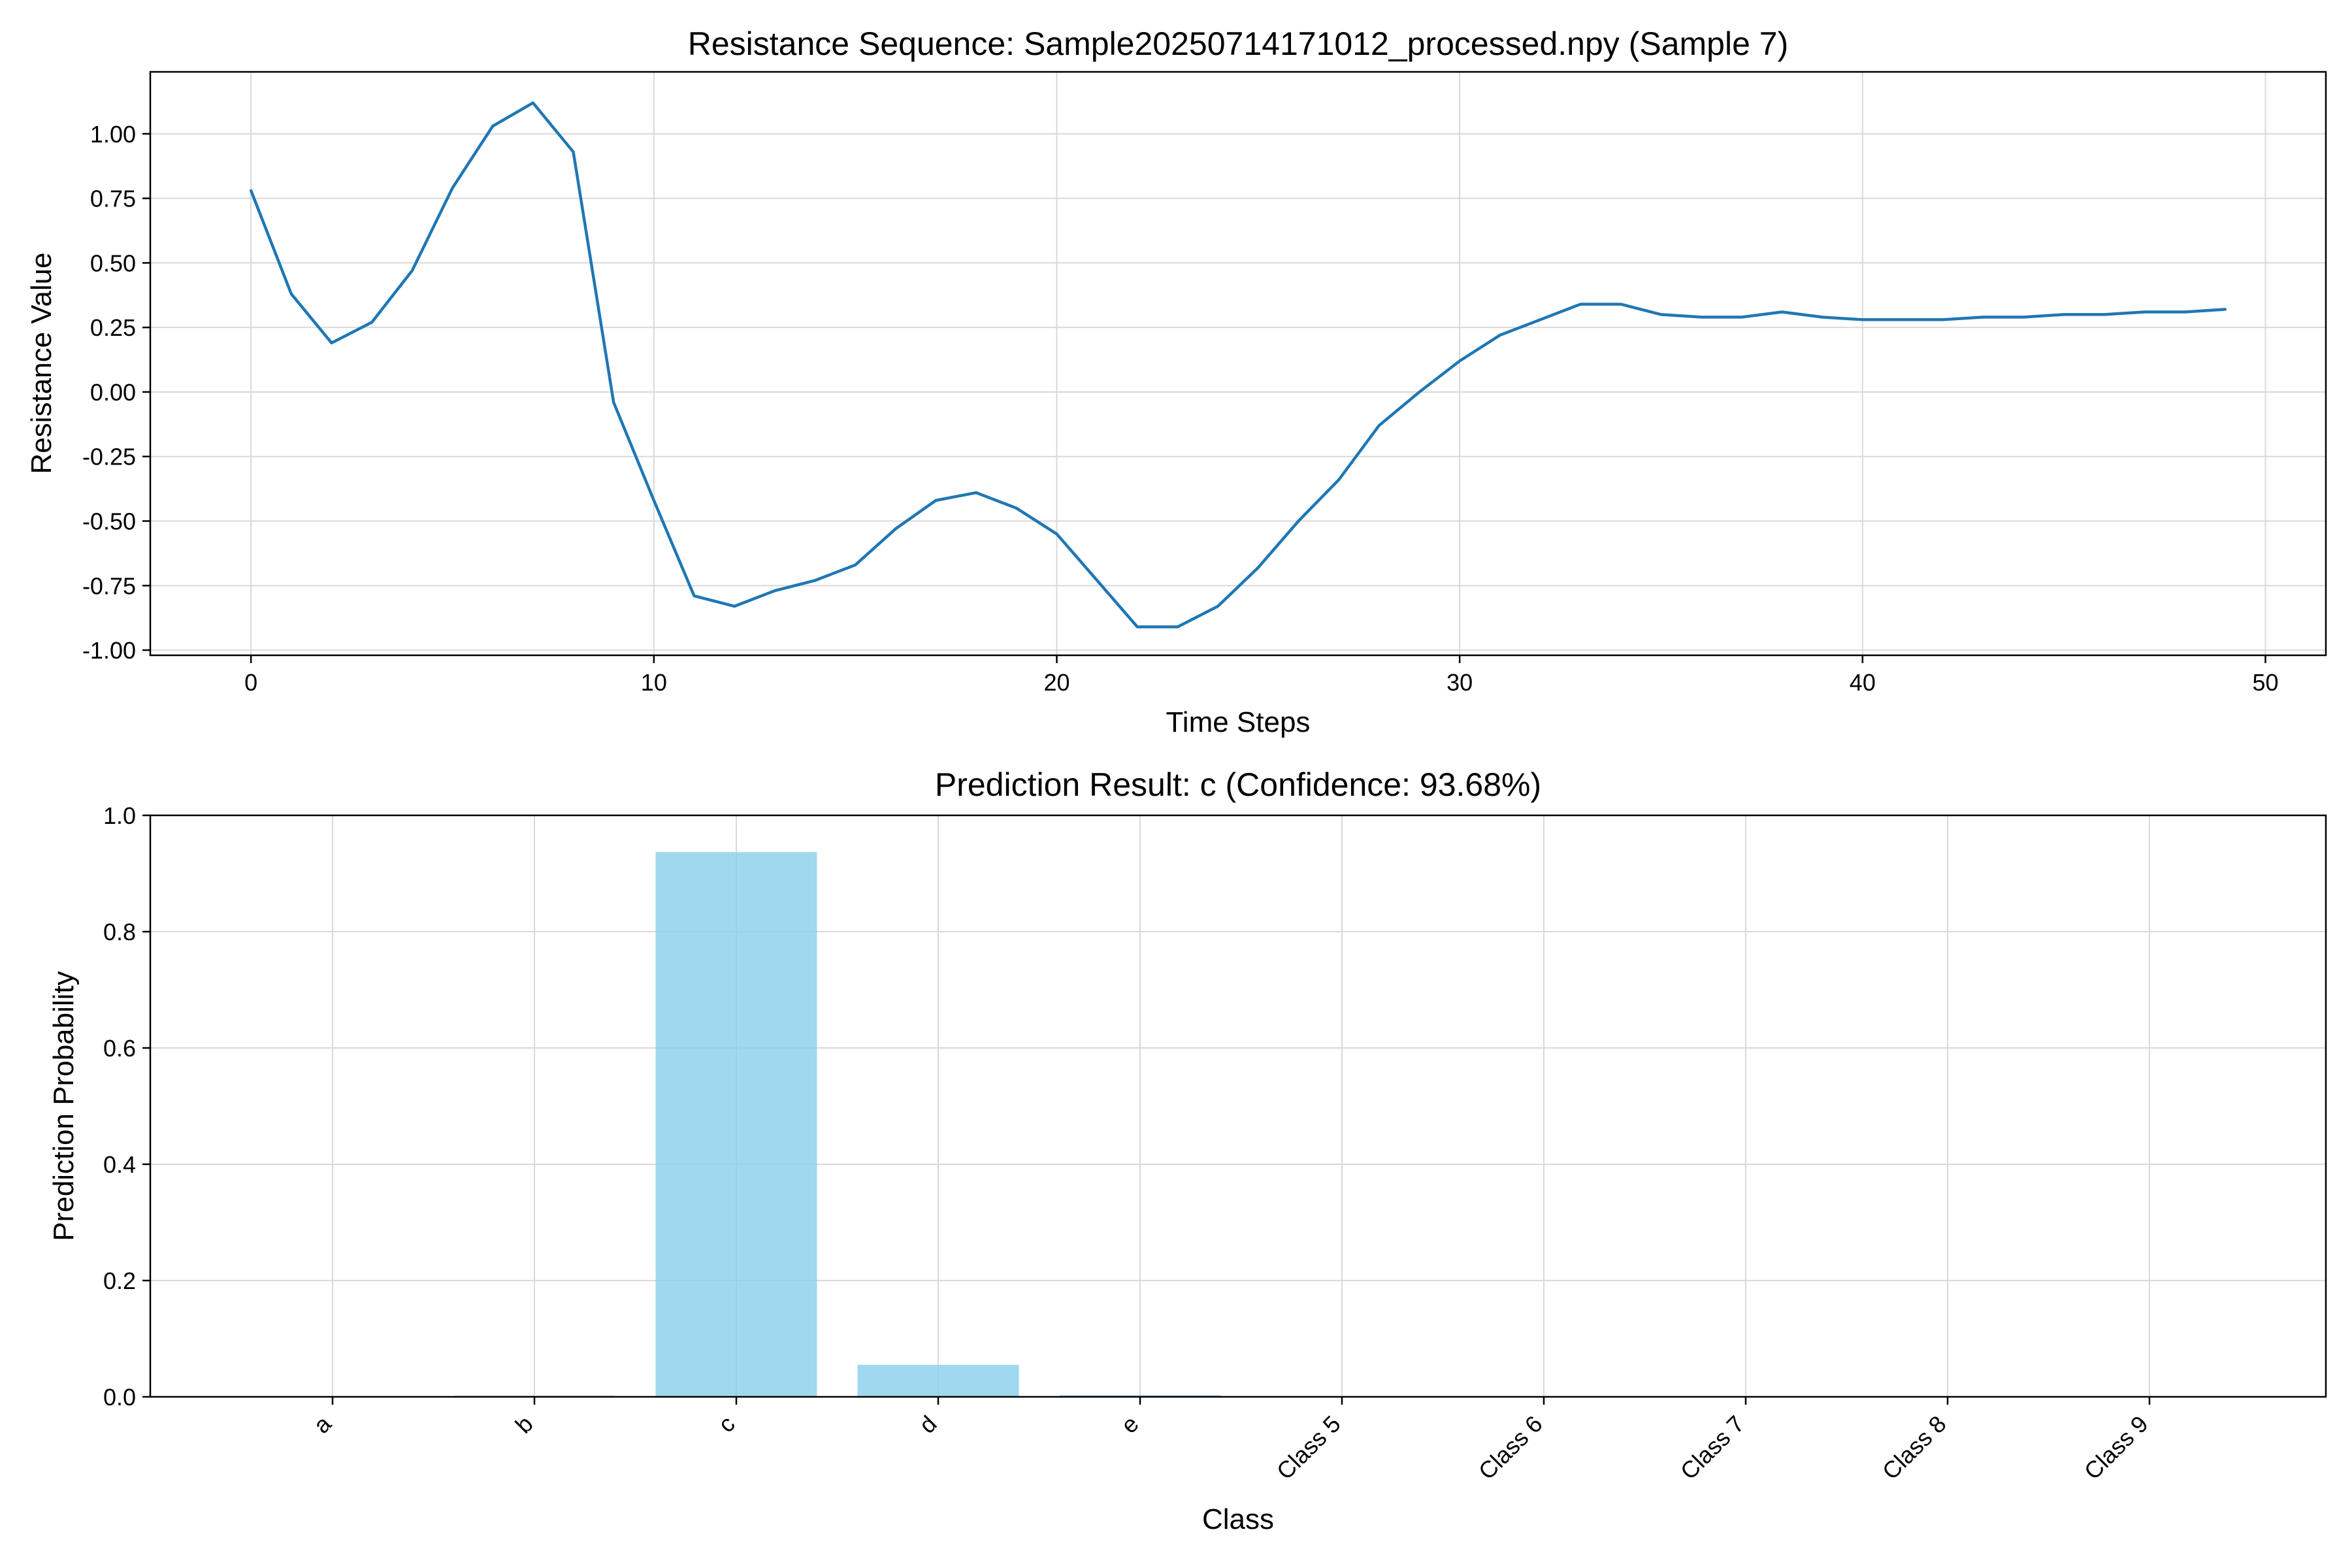 Image resolution: width=2352 pixels, height=1568 pixels. Describe the element at coordinates (928, 1425) in the screenshot. I see `bar-x-tick-label: d` at that location.